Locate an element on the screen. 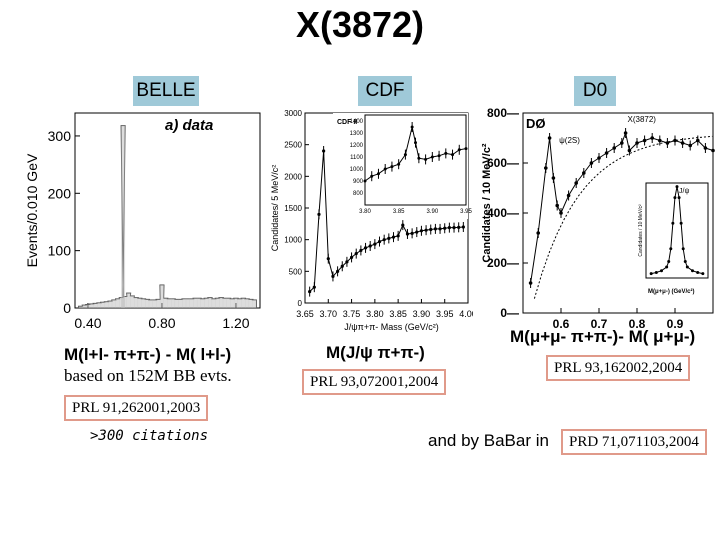  belle-histogram-outline is located at coordinates (167, 216).